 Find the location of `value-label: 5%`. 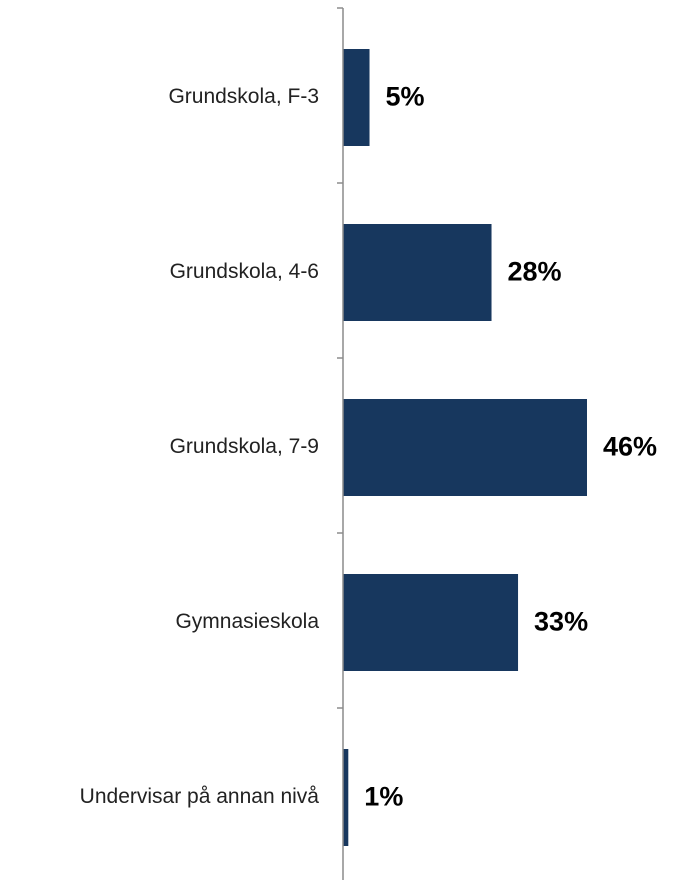

value-label: 5% is located at coordinates (405, 97).